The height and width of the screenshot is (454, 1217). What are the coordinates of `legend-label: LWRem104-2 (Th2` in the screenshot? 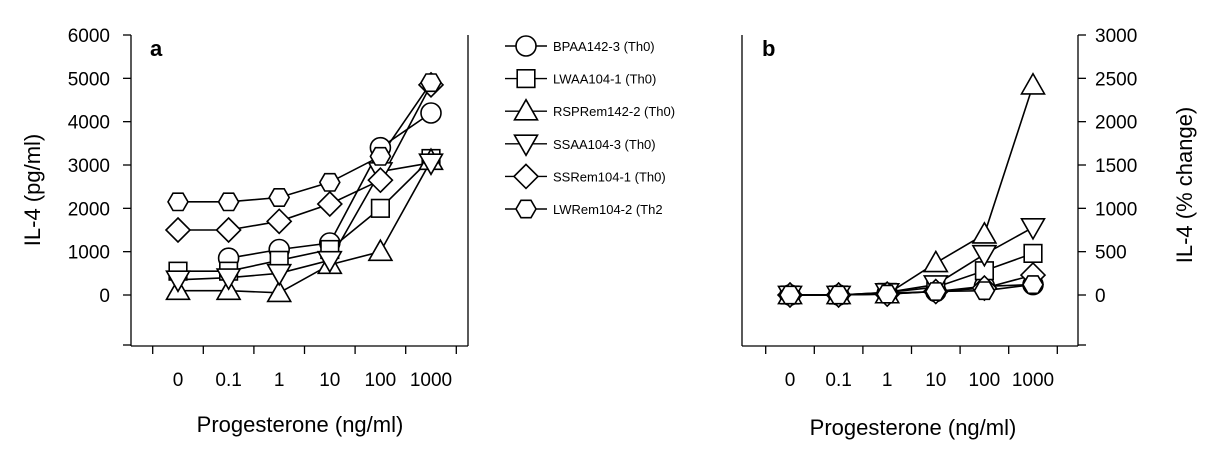 It's located at (608, 209).